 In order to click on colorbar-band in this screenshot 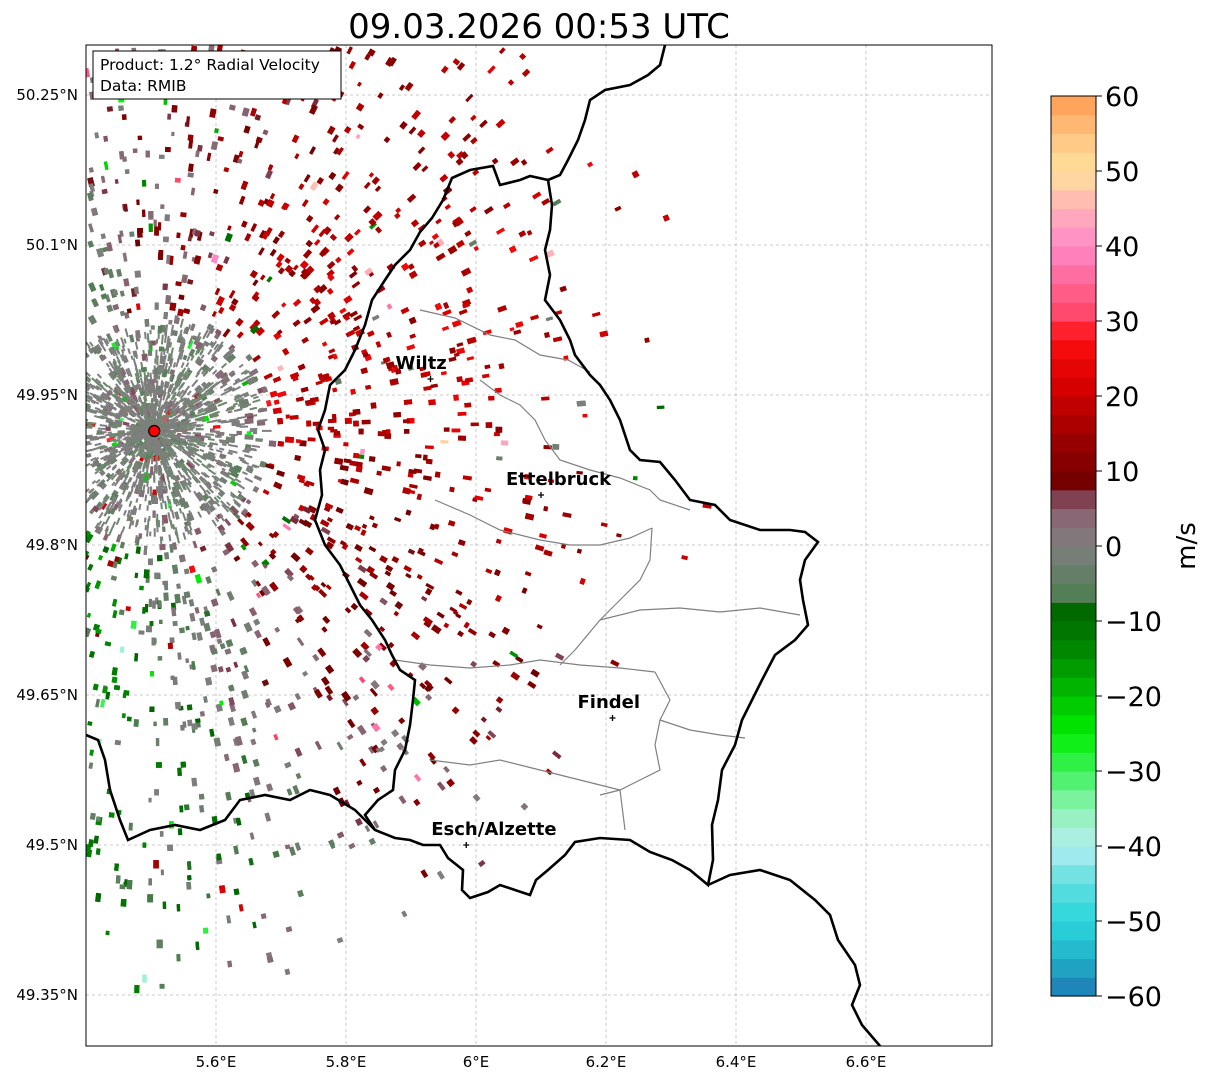, I will do `click(1073, 462)`.